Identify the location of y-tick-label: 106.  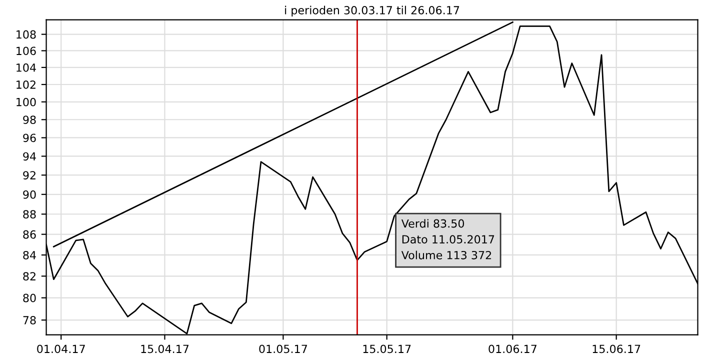
(26, 51).